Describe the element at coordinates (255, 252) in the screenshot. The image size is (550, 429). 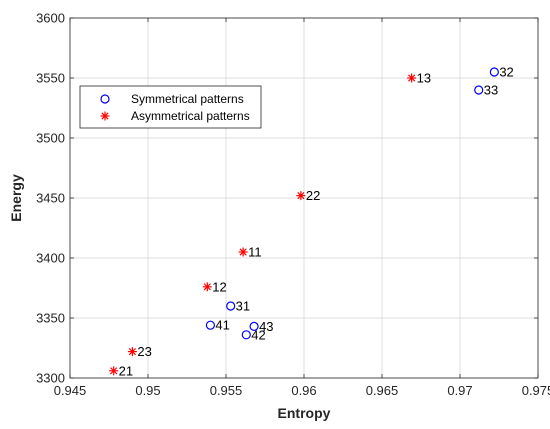
I see `point-label: 11` at that location.